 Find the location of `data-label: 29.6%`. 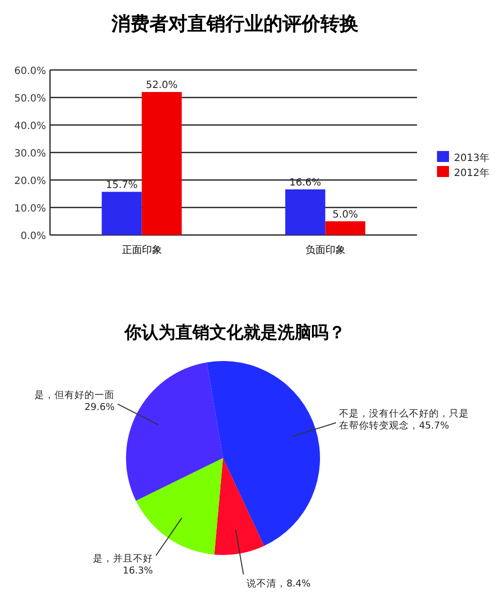

data-label: 29.6% is located at coordinates (99, 408).